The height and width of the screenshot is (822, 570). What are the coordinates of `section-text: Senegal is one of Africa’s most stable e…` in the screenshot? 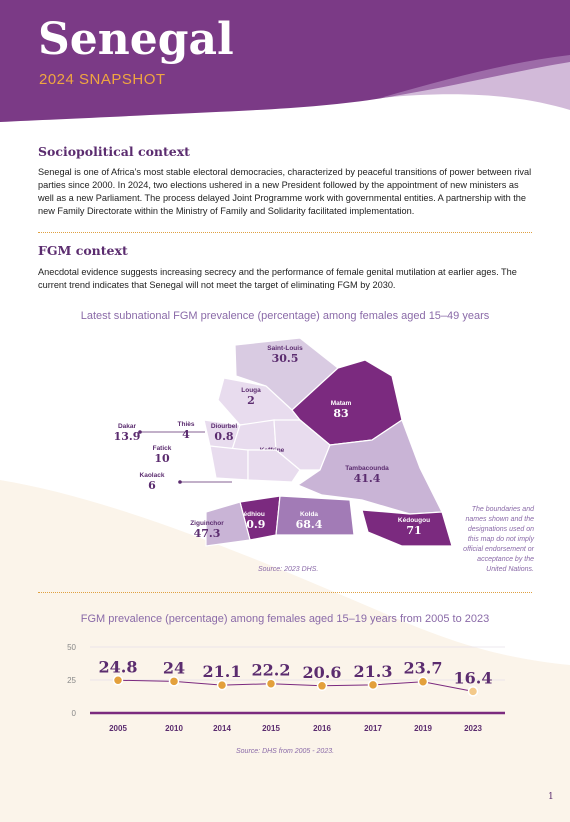 It's located at (285, 191).